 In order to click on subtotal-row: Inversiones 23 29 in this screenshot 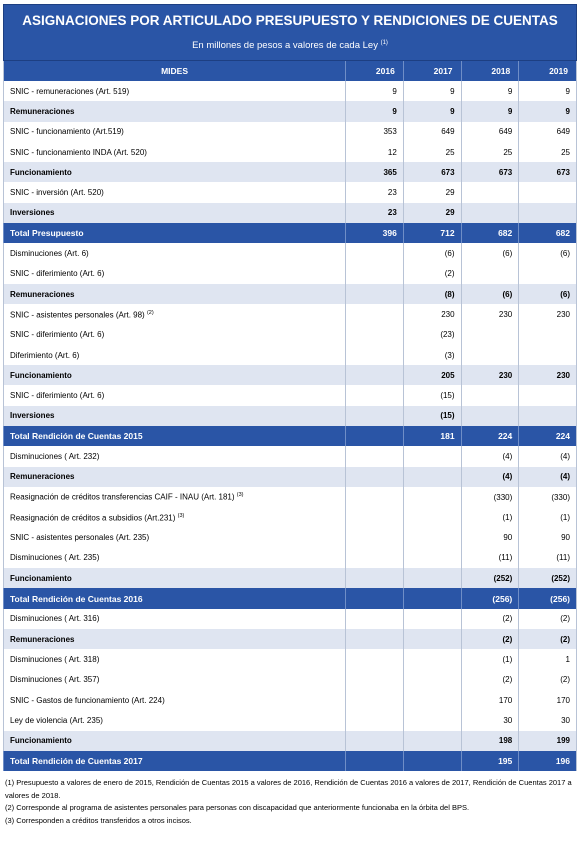, I will do `click(289, 213)`.